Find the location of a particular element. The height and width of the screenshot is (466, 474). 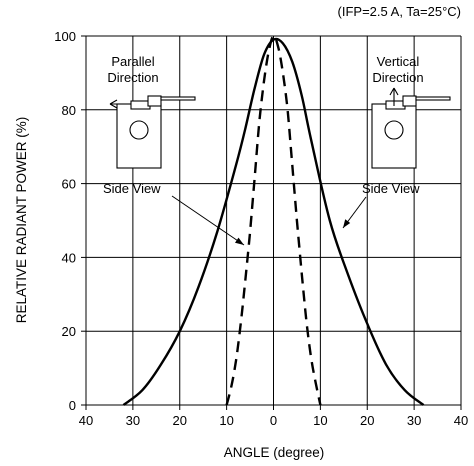

vertical-package-lead is located at coordinates (433, 98).